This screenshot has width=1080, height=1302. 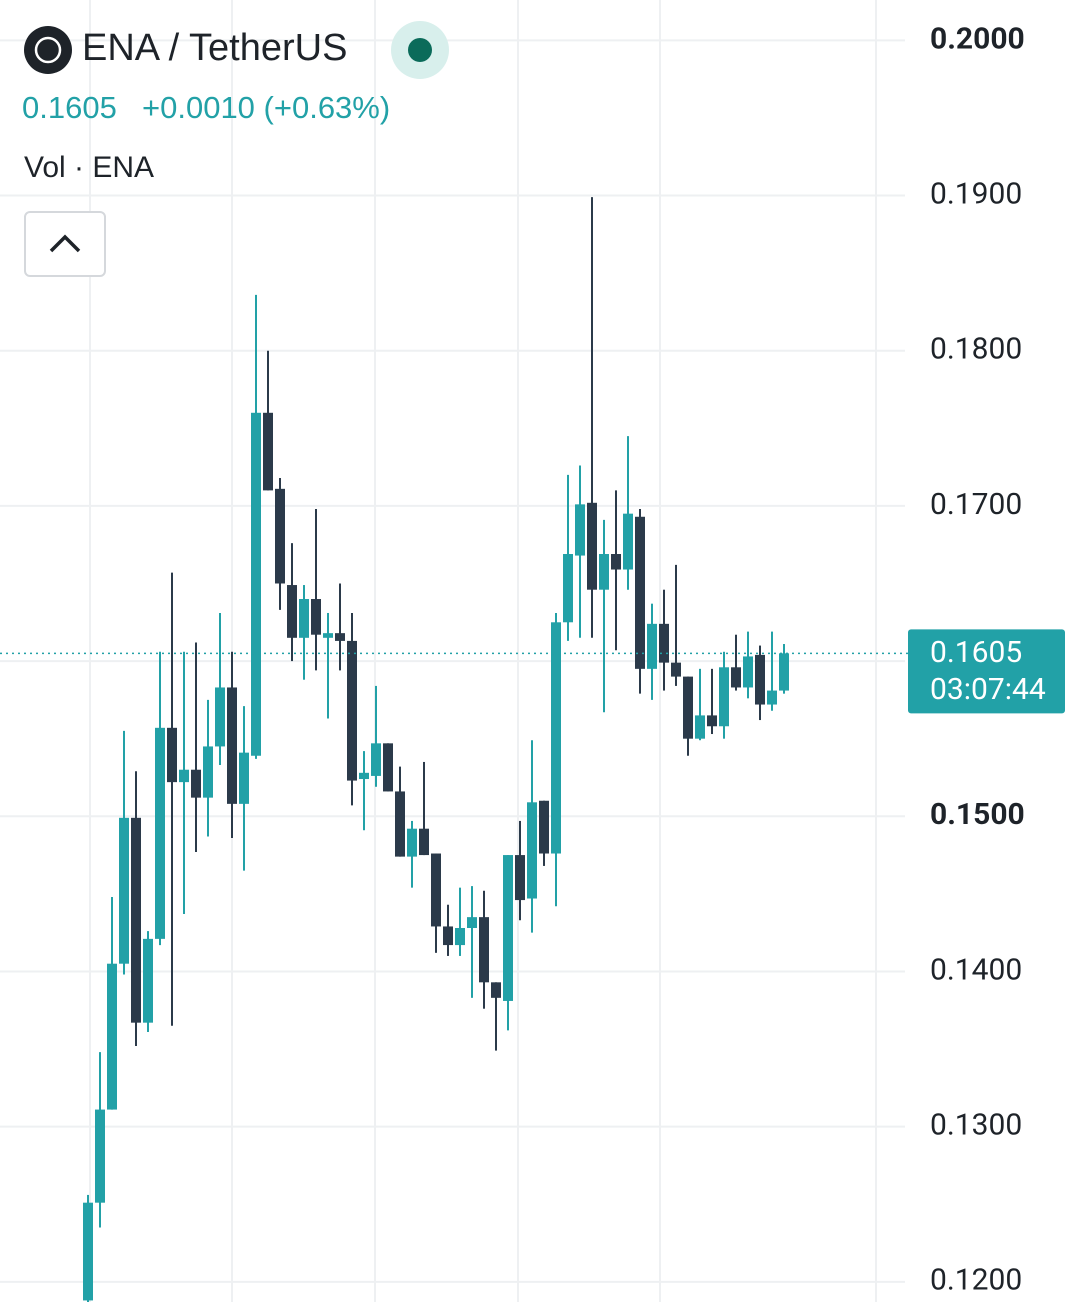 I want to click on y-tick-label: 0.1700, so click(x=976, y=504).